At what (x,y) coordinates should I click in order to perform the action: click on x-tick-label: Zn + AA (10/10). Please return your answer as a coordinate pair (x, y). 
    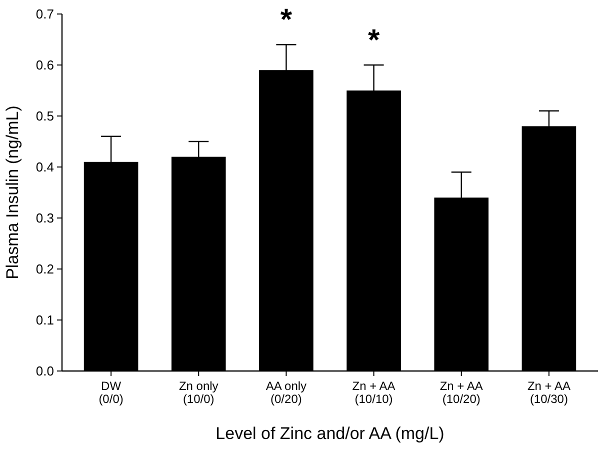
    Looking at the image, I should click on (374, 392).